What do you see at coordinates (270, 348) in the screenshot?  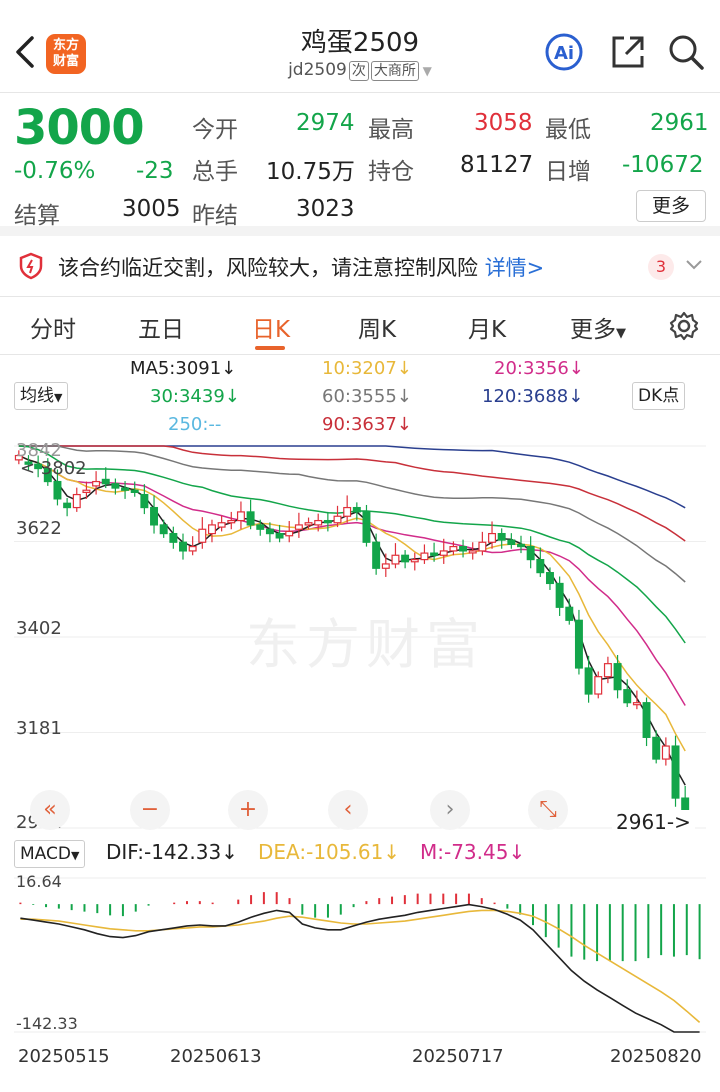 I see `active-tab-indicator` at bounding box center [270, 348].